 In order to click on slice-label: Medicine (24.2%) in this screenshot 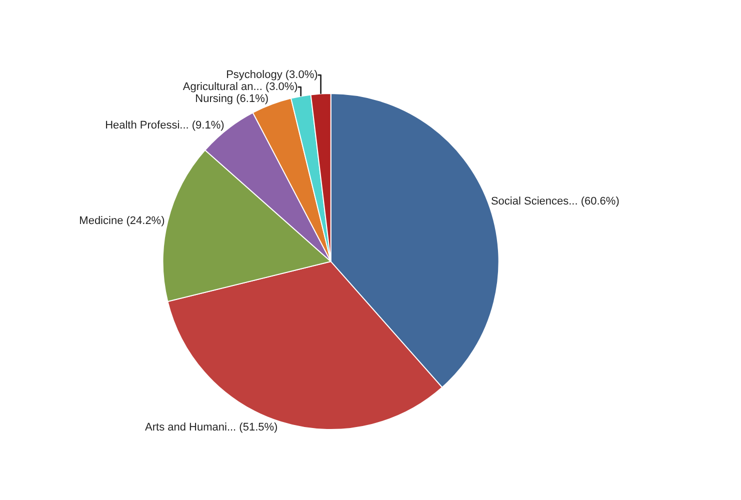, I will do `click(122, 220)`.